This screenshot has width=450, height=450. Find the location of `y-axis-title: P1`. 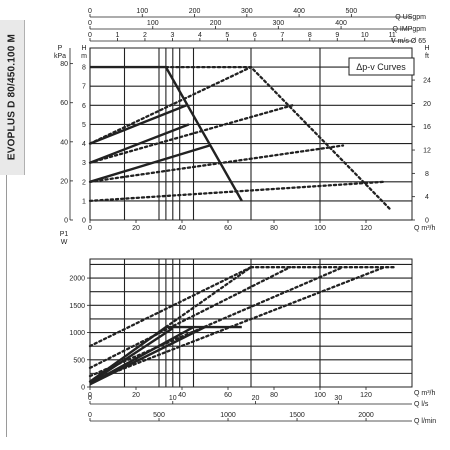

y-axis-title: P1 is located at coordinates (64, 234).